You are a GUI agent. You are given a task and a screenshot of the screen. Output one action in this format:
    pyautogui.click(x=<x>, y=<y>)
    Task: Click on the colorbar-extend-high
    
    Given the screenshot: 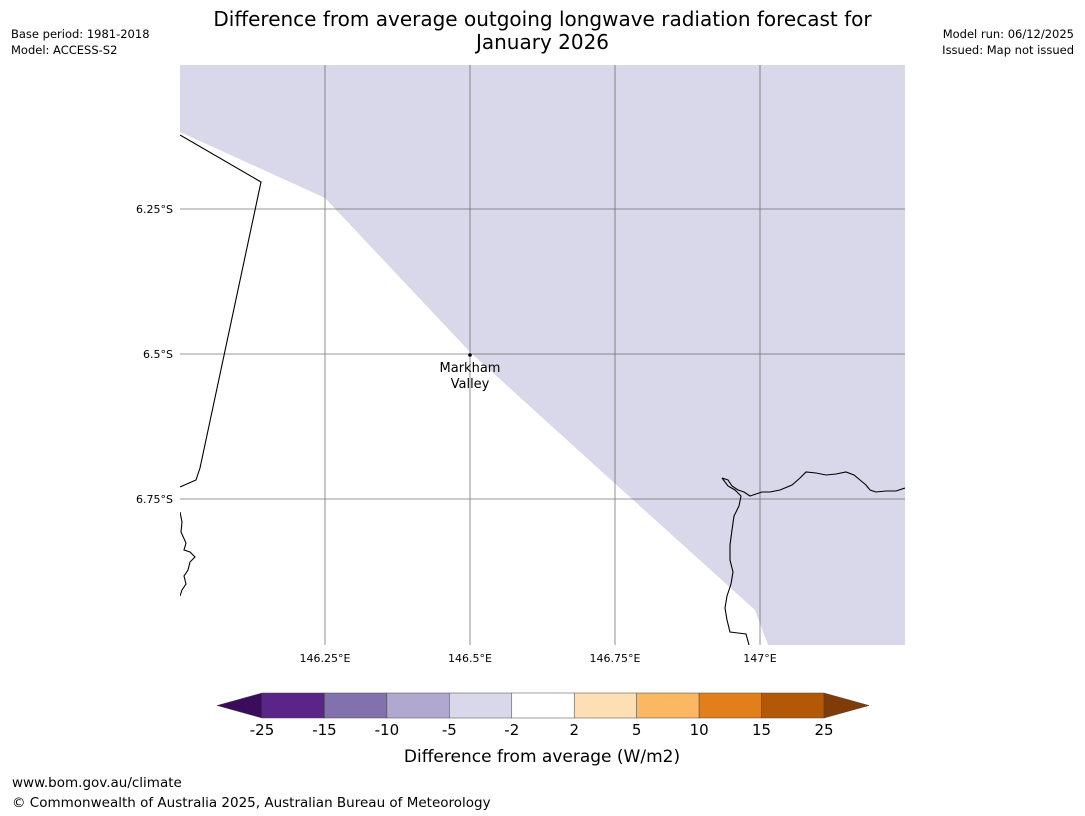 What is the action you would take?
    pyautogui.click(x=846, y=705)
    